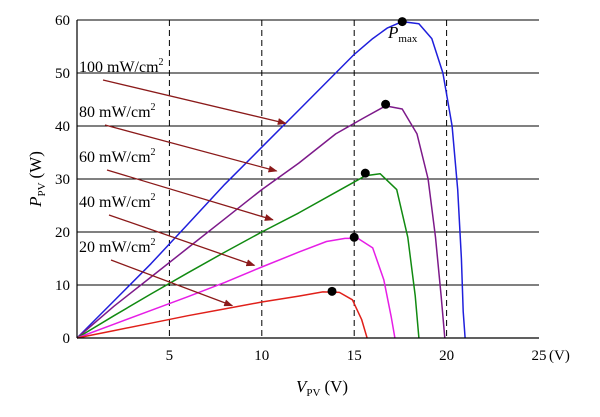  Describe the element at coordinates (336, 386) in the screenshot. I see `x-axis-title-unit: (V)` at that location.